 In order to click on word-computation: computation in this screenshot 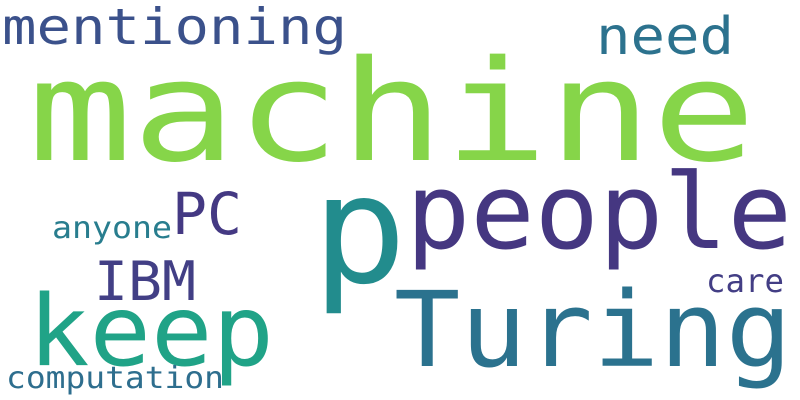, I will do `click(115, 378)`.